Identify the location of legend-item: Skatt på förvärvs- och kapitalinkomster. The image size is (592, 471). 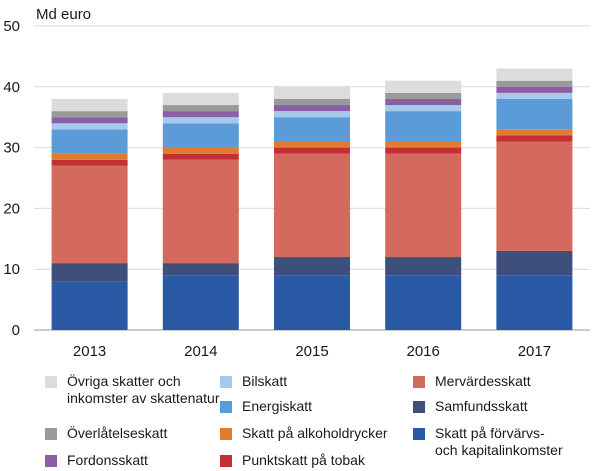
(488, 442).